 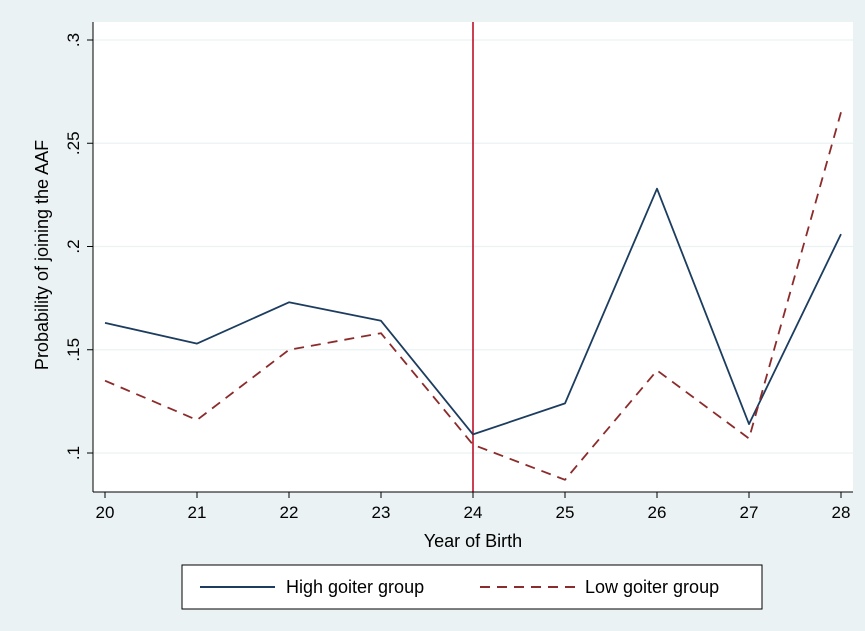 What do you see at coordinates (73, 350) in the screenshot?
I see `y-tick-label: .15` at bounding box center [73, 350].